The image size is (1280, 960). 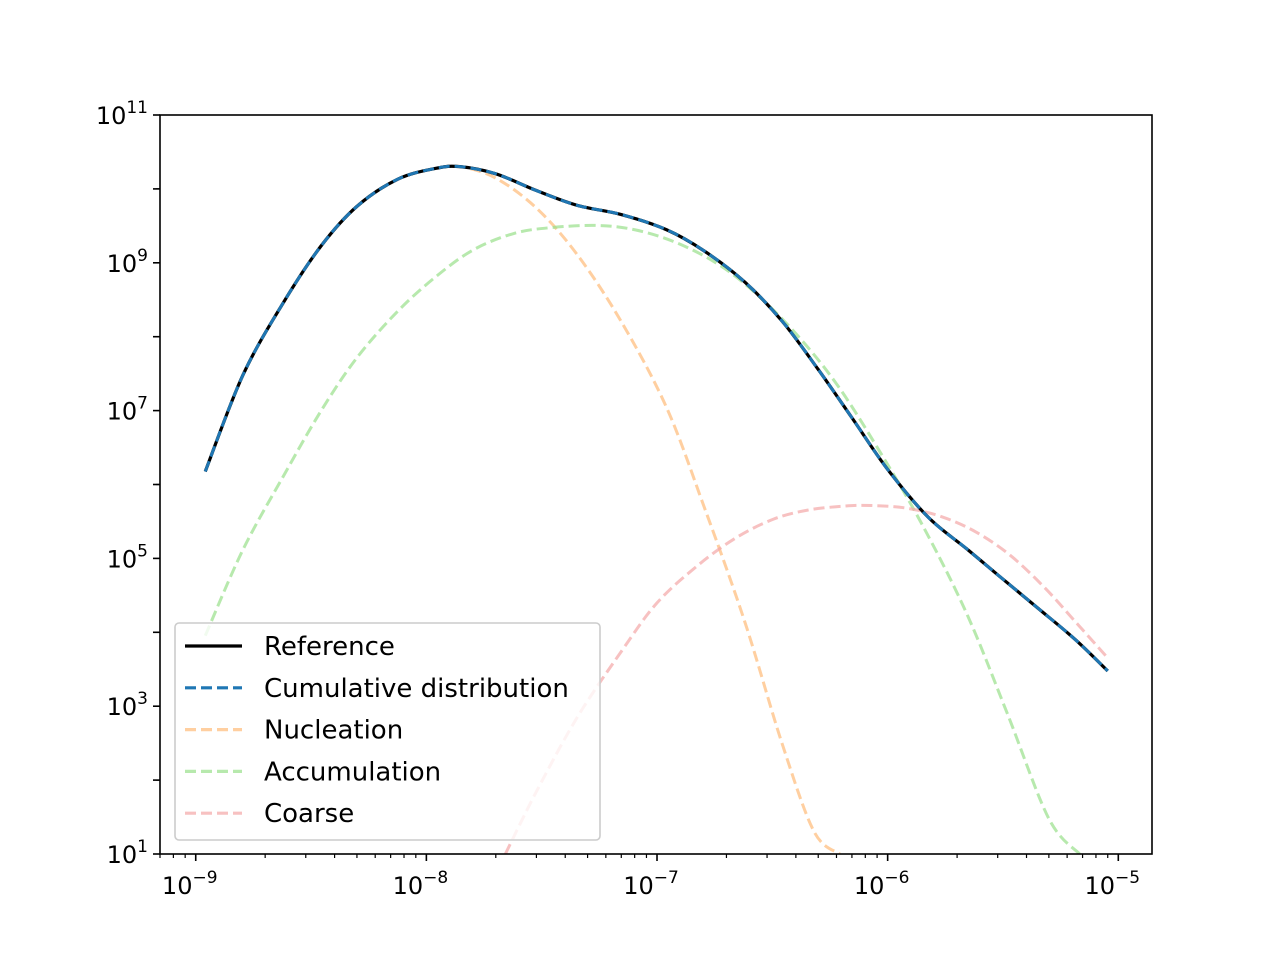 What do you see at coordinates (416, 689) in the screenshot?
I see `legend-label-cumulative-distribution: Cumulative distribution` at bounding box center [416, 689].